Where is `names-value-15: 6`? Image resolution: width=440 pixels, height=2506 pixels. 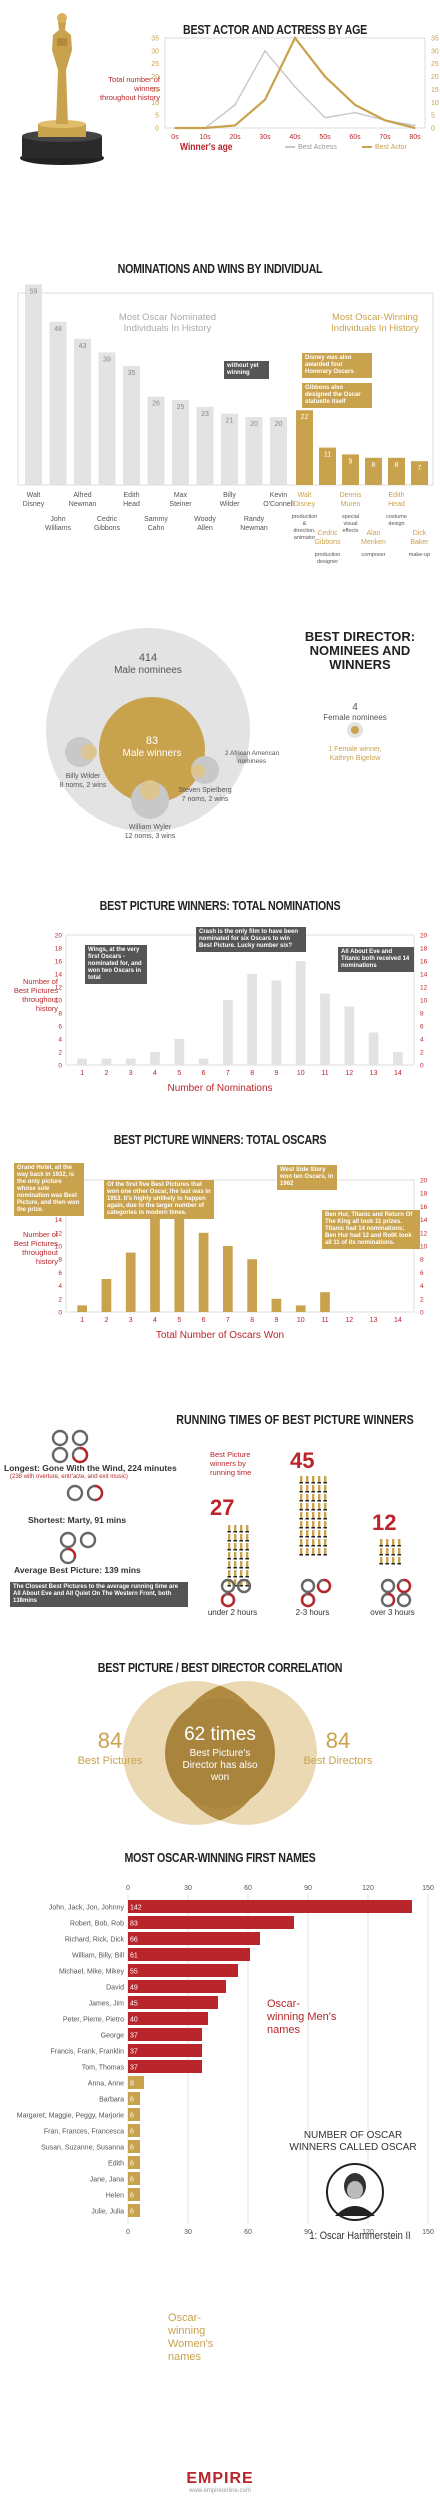 names-value-15: 6 is located at coordinates (132, 2148).